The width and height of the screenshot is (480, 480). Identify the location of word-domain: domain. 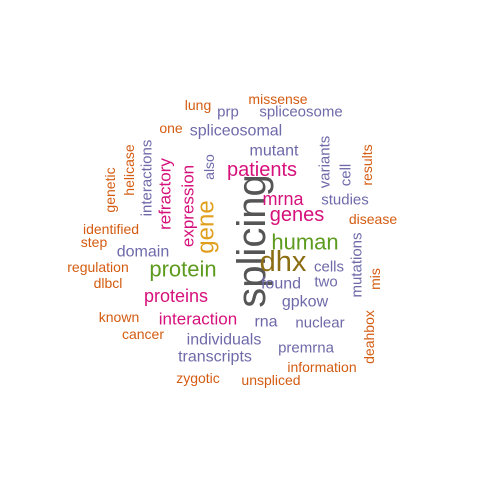
(143, 252).